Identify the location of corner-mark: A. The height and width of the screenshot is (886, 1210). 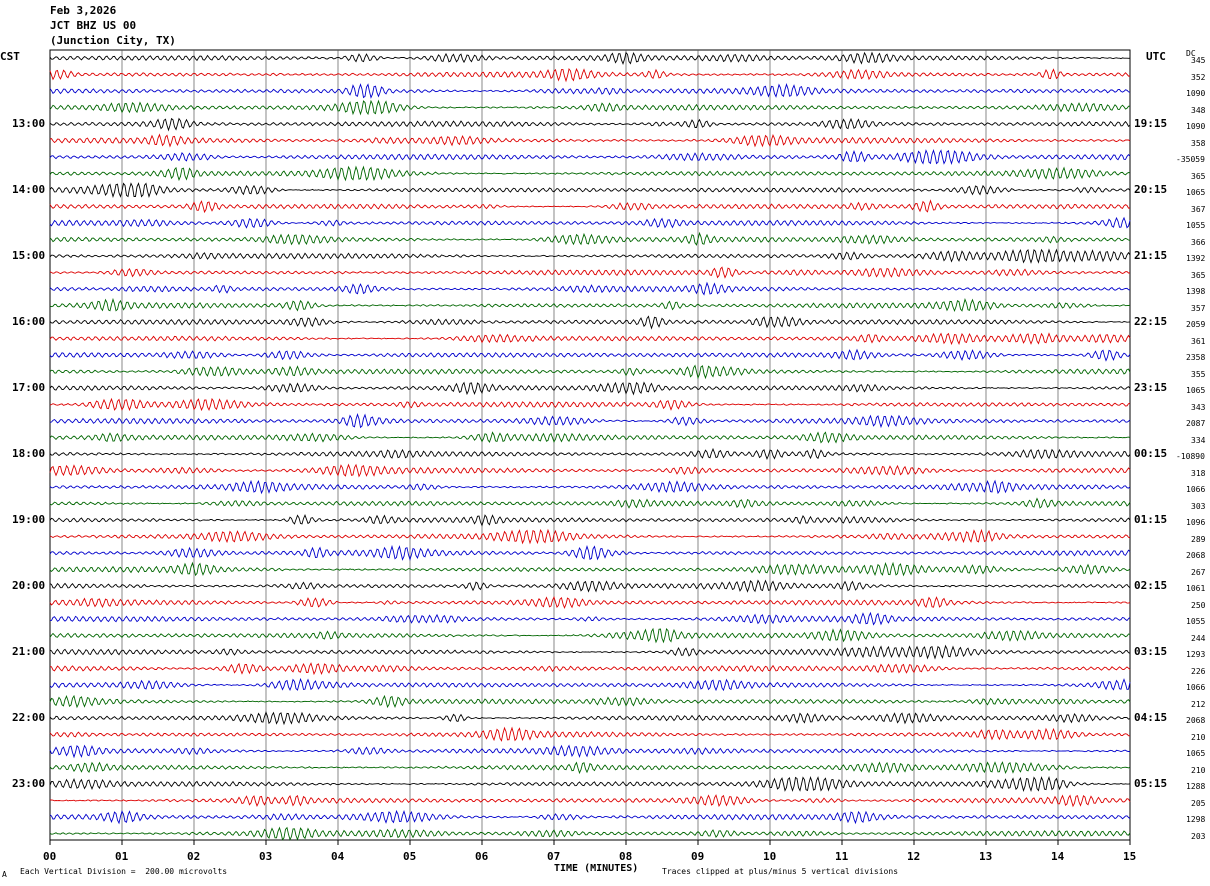
(4, 874).